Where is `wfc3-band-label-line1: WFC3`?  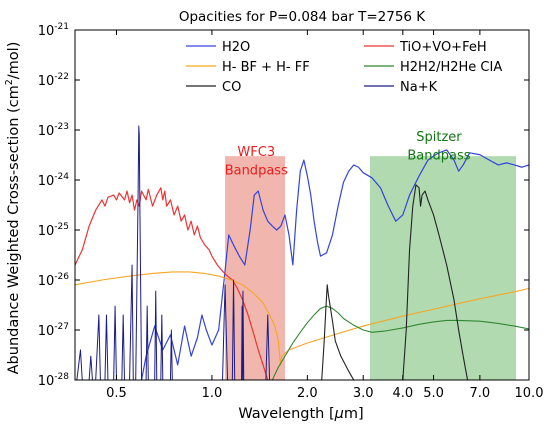 wfc3-band-label-line1: WFC3 is located at coordinates (256, 152).